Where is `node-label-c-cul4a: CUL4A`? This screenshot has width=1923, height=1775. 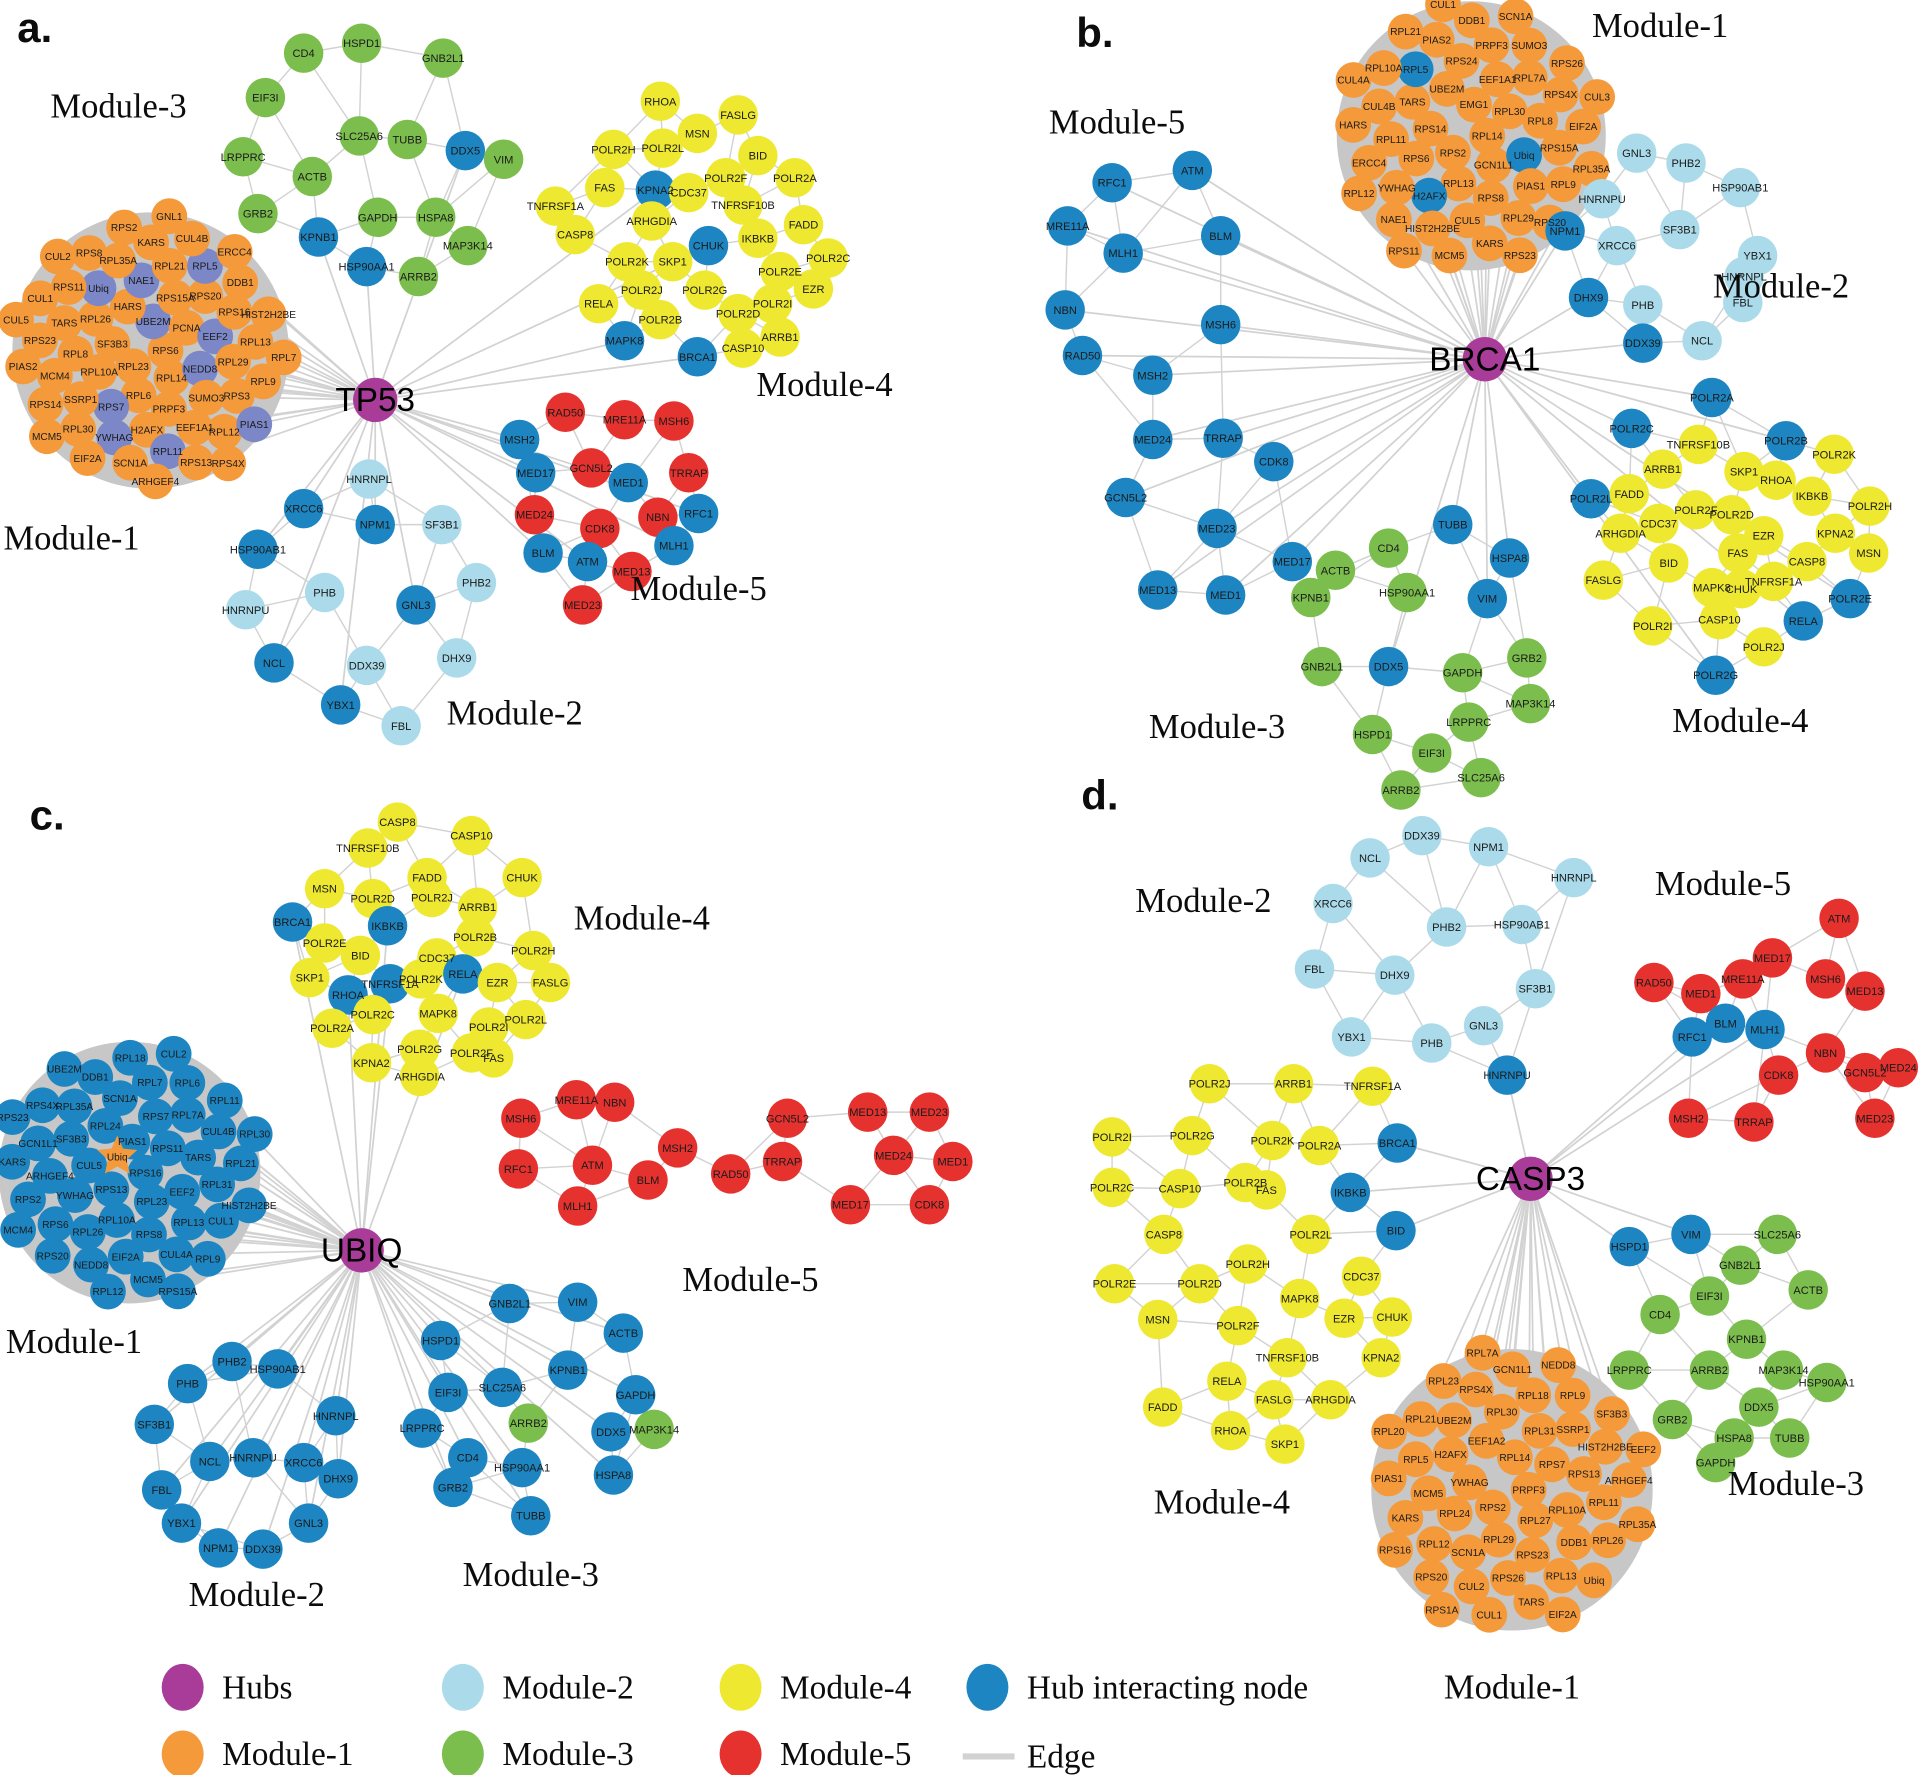 node-label-c-cul4a: CUL4A is located at coordinates (176, 1255).